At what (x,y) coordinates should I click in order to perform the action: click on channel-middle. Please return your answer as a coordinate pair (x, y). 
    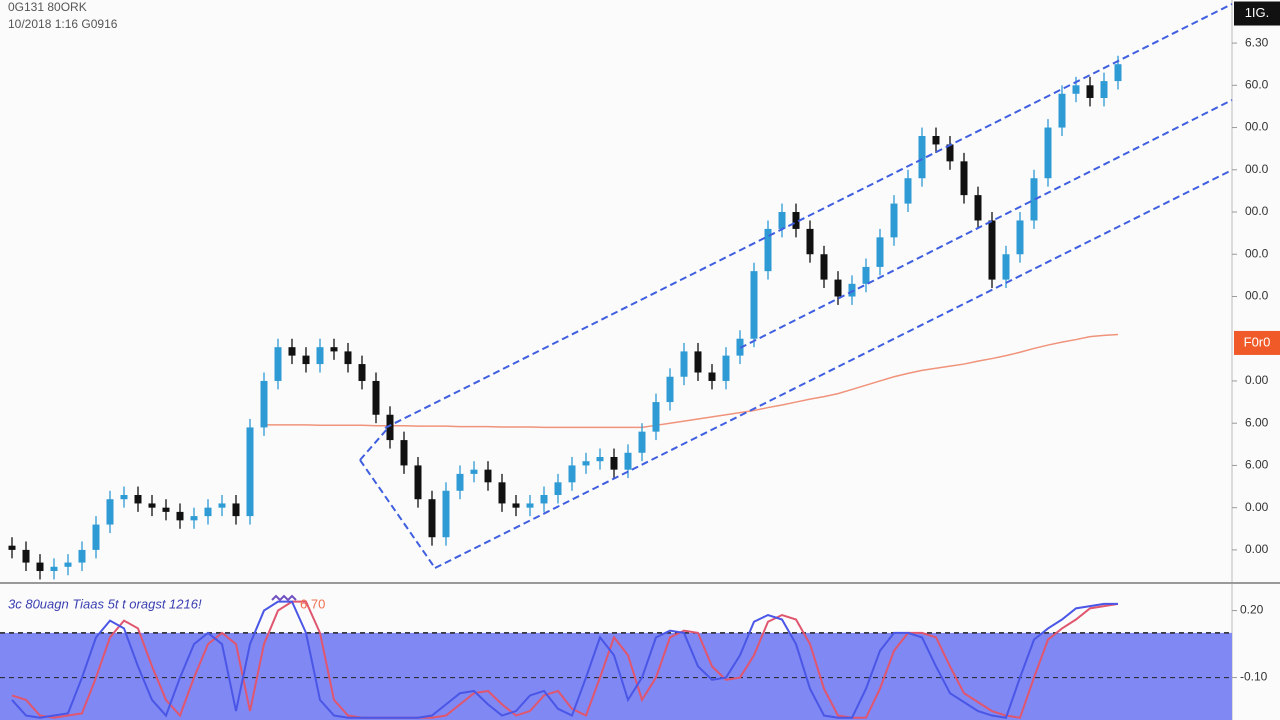
    Looking at the image, I should click on (986, 224).